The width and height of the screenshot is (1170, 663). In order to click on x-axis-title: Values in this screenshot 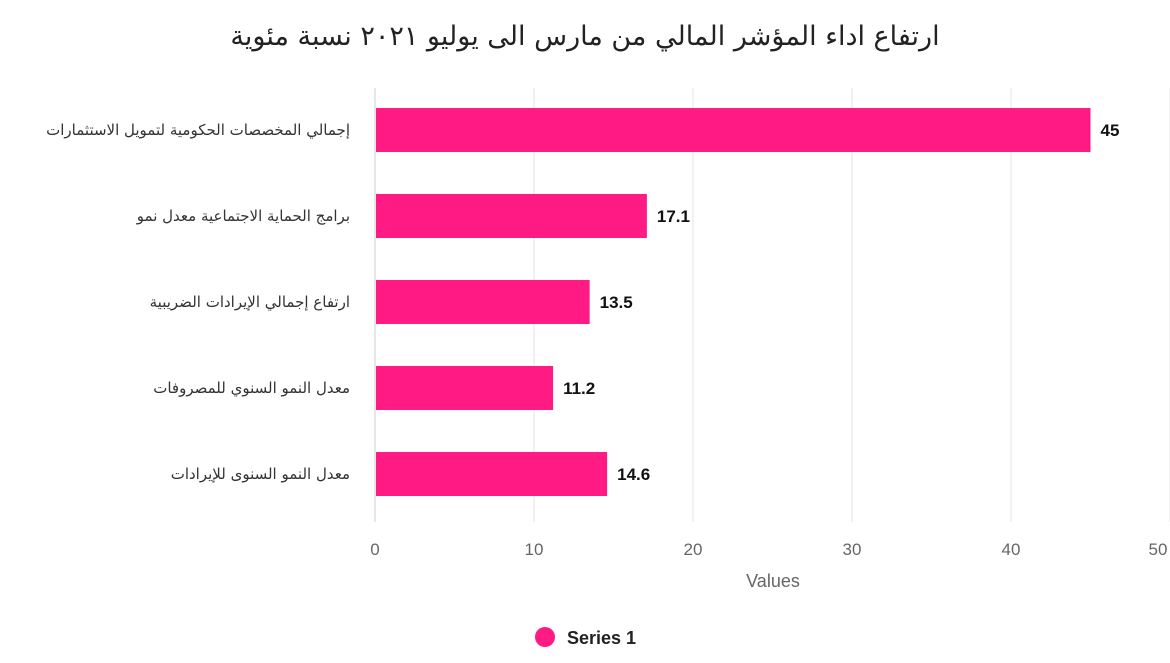, I will do `click(773, 581)`.